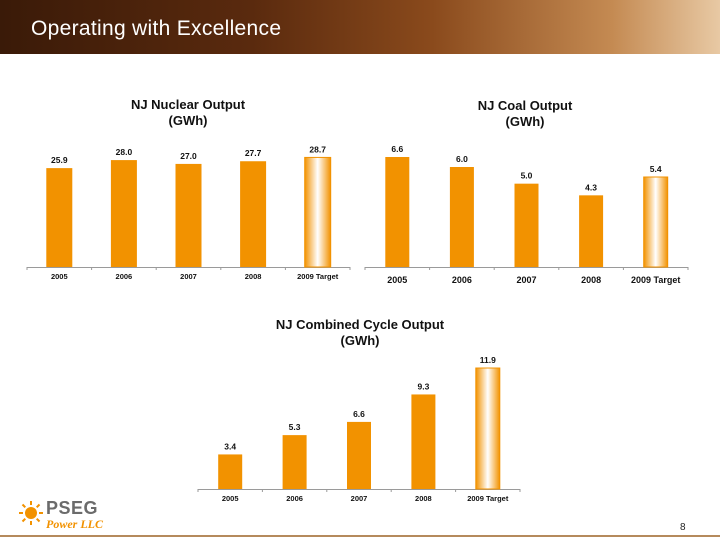 This screenshot has width=720, height=540. I want to click on coal-value-label: 6.6, so click(397, 149).